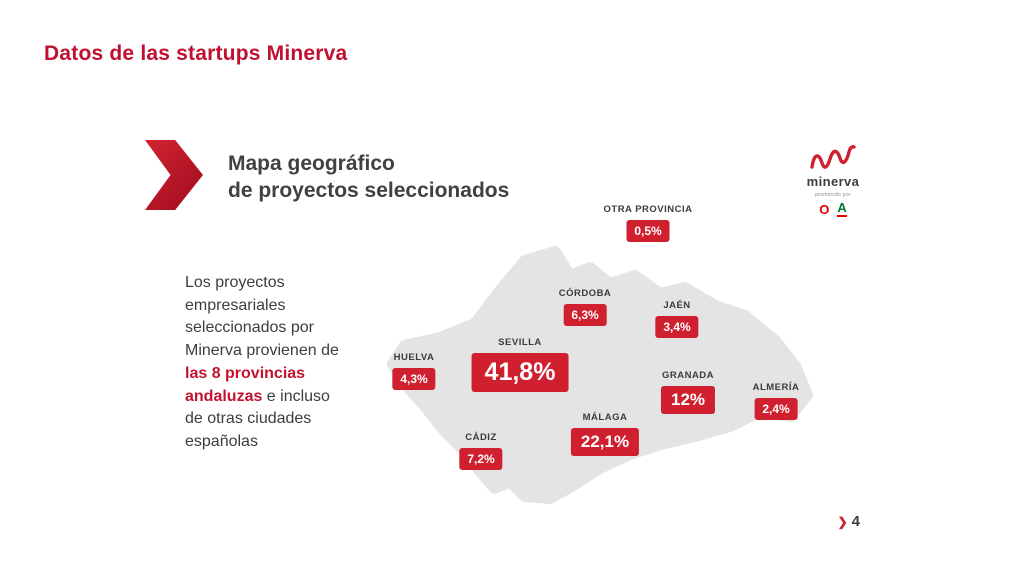  Describe the element at coordinates (414, 379) in the screenshot. I see `province-value-badge: 4,3%` at that location.